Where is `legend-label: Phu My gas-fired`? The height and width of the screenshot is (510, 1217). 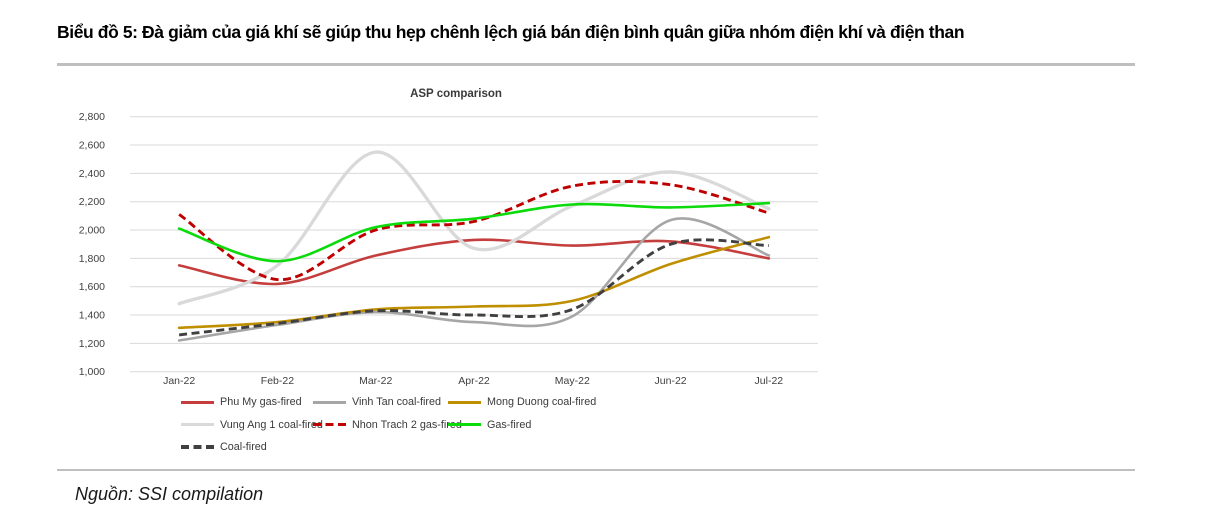
legend-label: Phu My gas-fired is located at coordinates (261, 402).